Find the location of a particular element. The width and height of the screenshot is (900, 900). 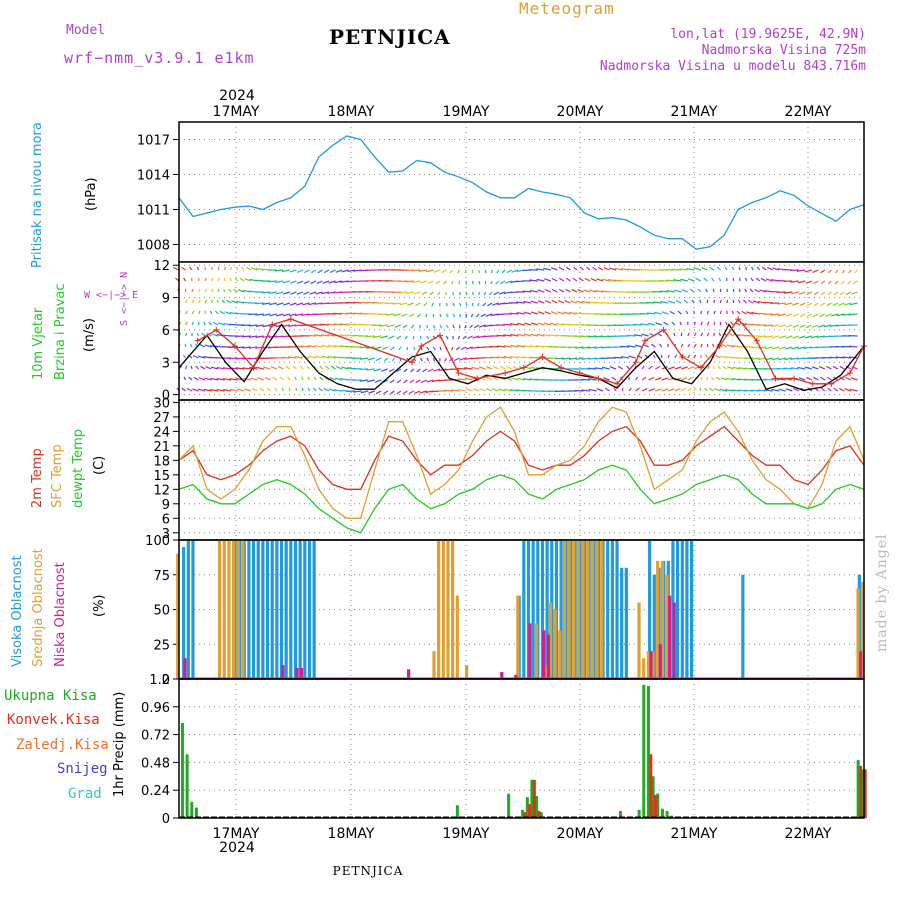

cloud-unit-label: (%) is located at coordinates (99, 606).